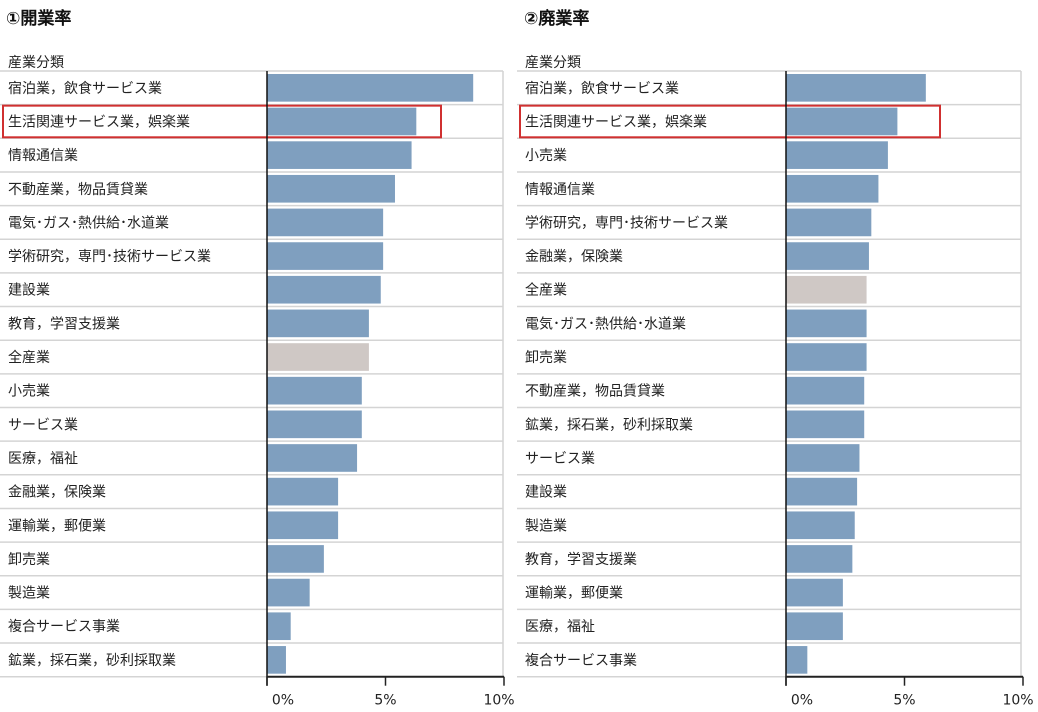 Image resolution: width=1038 pixels, height=712 pixels. I want to click on chart-title-opening-rate: ①開業率, so click(39, 19).